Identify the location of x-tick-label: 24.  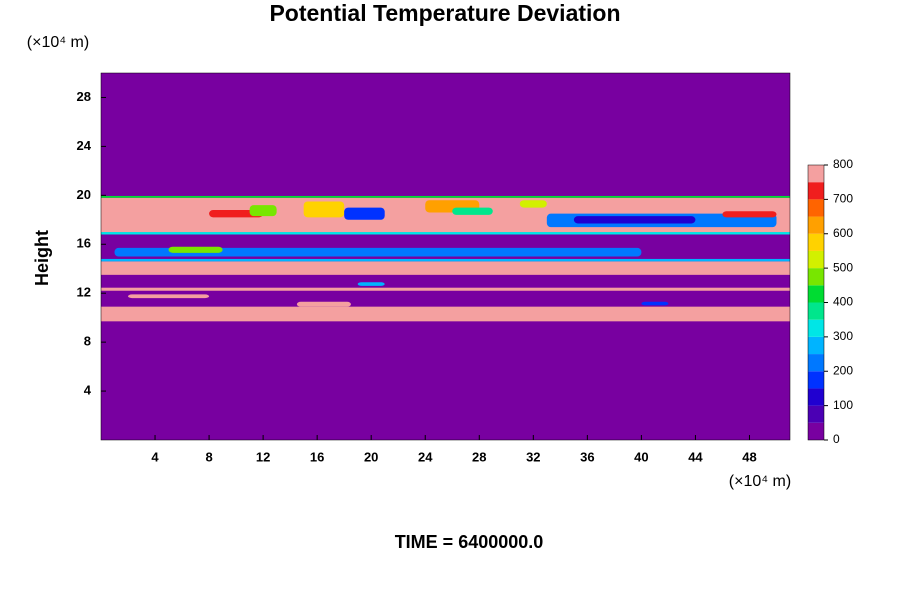
(425, 456).